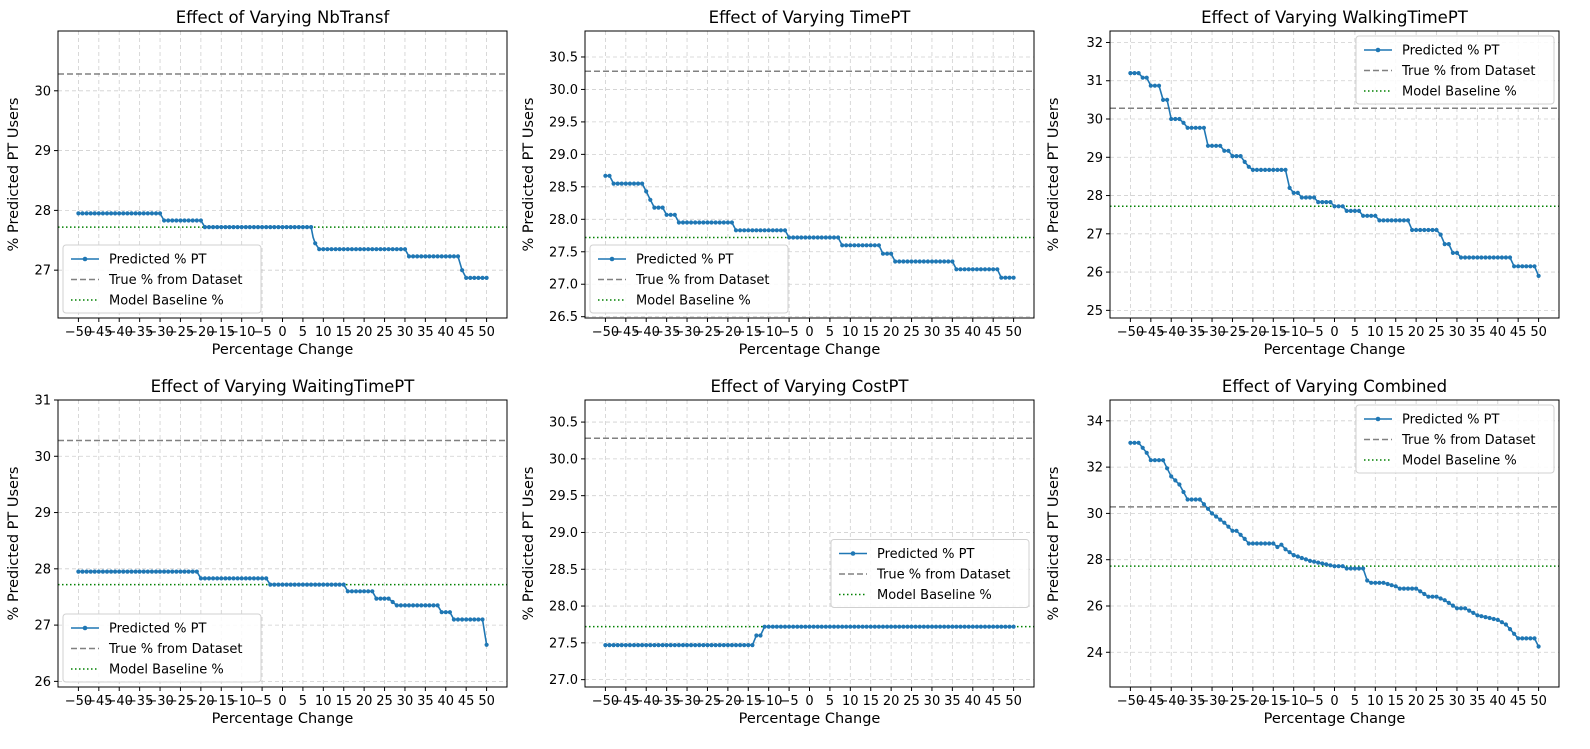 The width and height of the screenshot is (1590, 749). Describe the element at coordinates (1094, 311) in the screenshot. I see `y-tick-label: 25` at that location.